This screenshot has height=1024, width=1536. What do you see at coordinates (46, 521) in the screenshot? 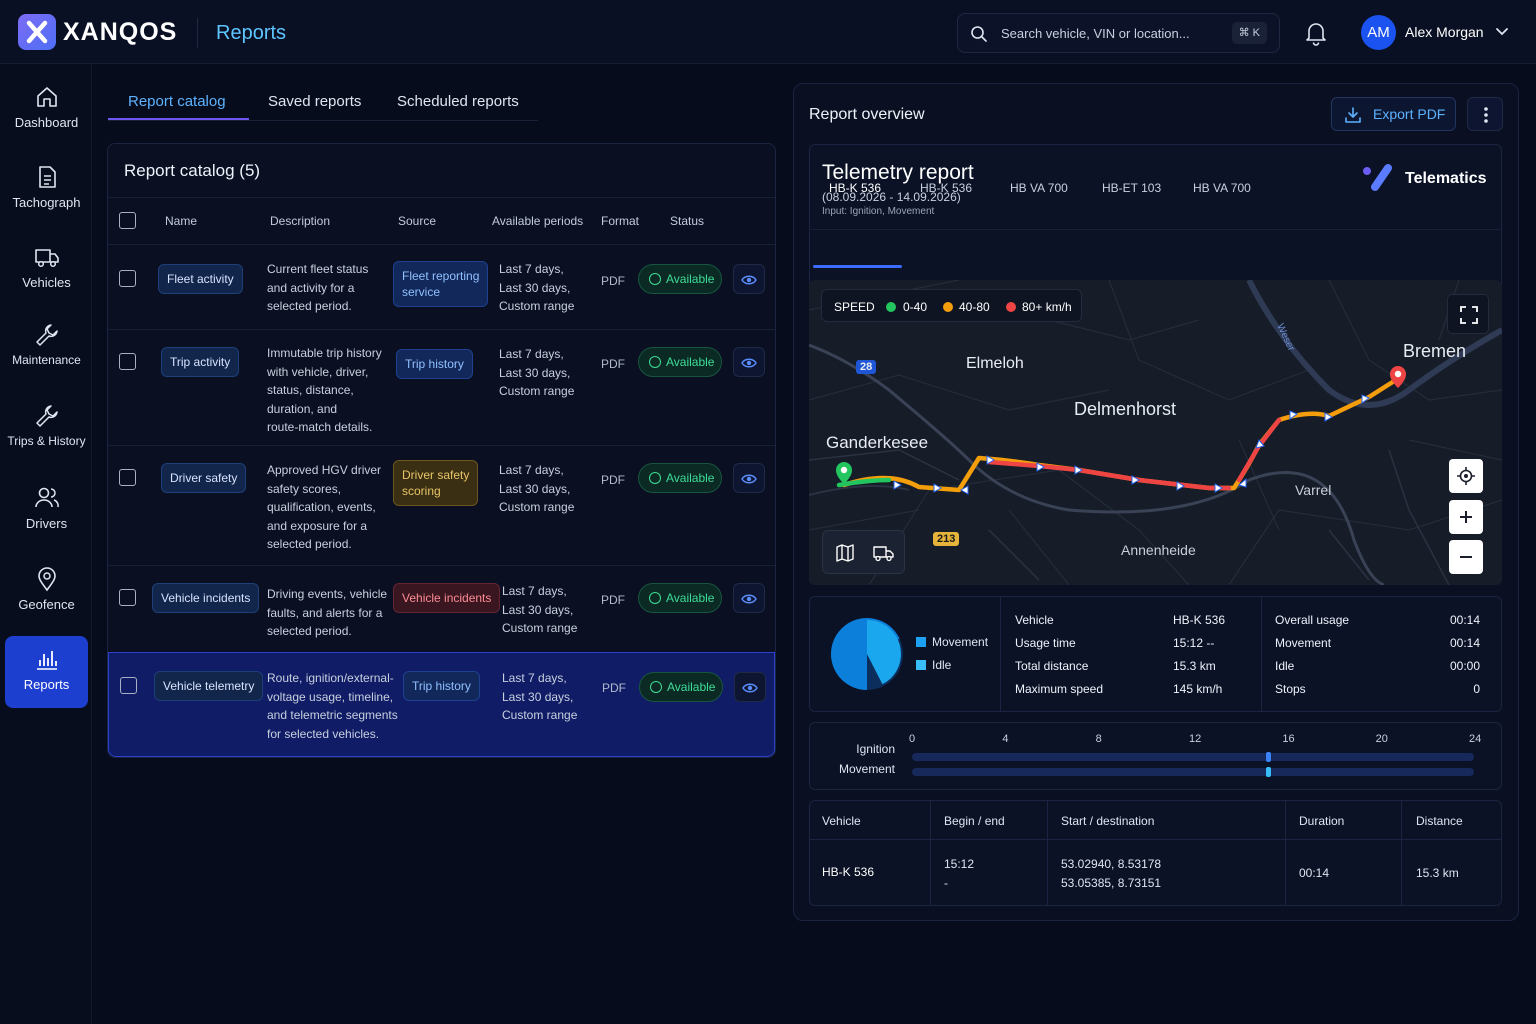
I see `sidebar-item-drivers: Drivers` at bounding box center [46, 521].